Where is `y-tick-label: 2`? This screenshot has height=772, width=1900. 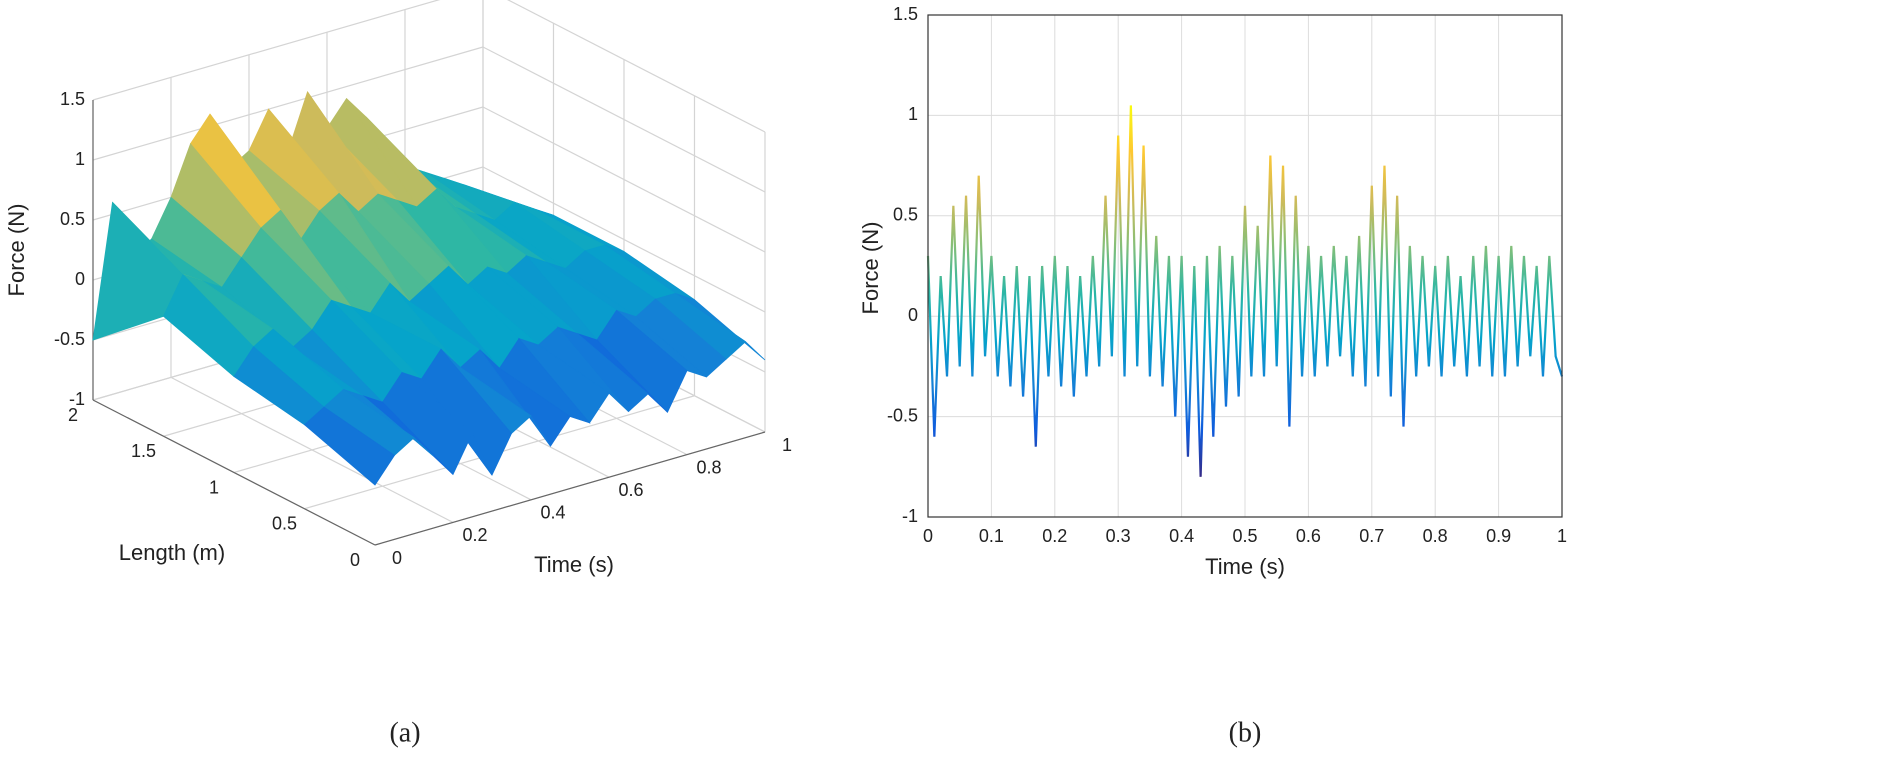
y-tick-label: 2 is located at coordinates (73, 415).